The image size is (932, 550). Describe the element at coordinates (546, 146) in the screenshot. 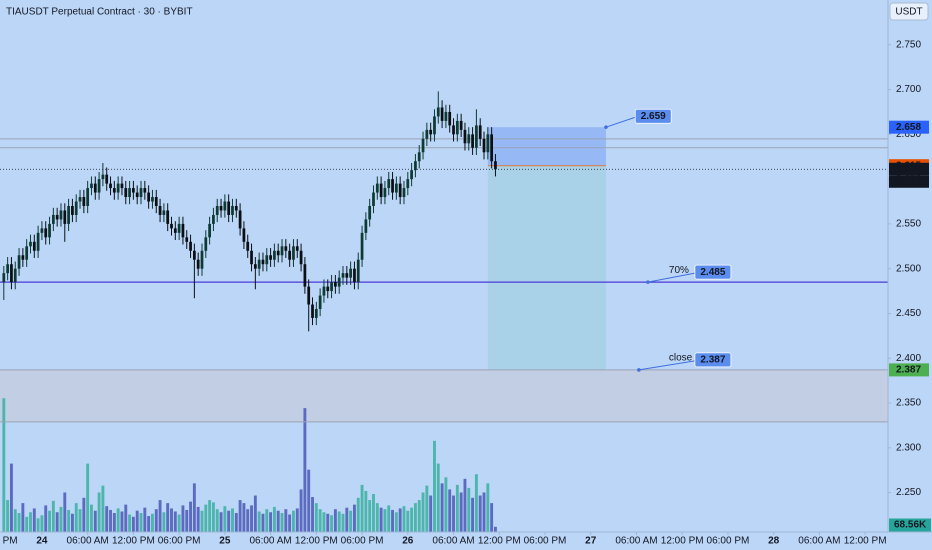

I see `position-target` at that location.